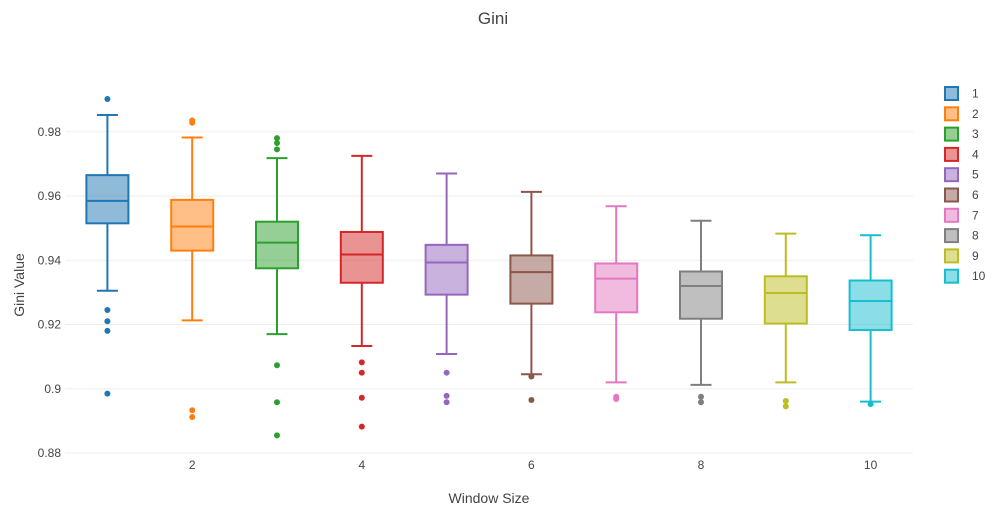  Describe the element at coordinates (493, 18) in the screenshot. I see `chart-title: Gini` at that location.